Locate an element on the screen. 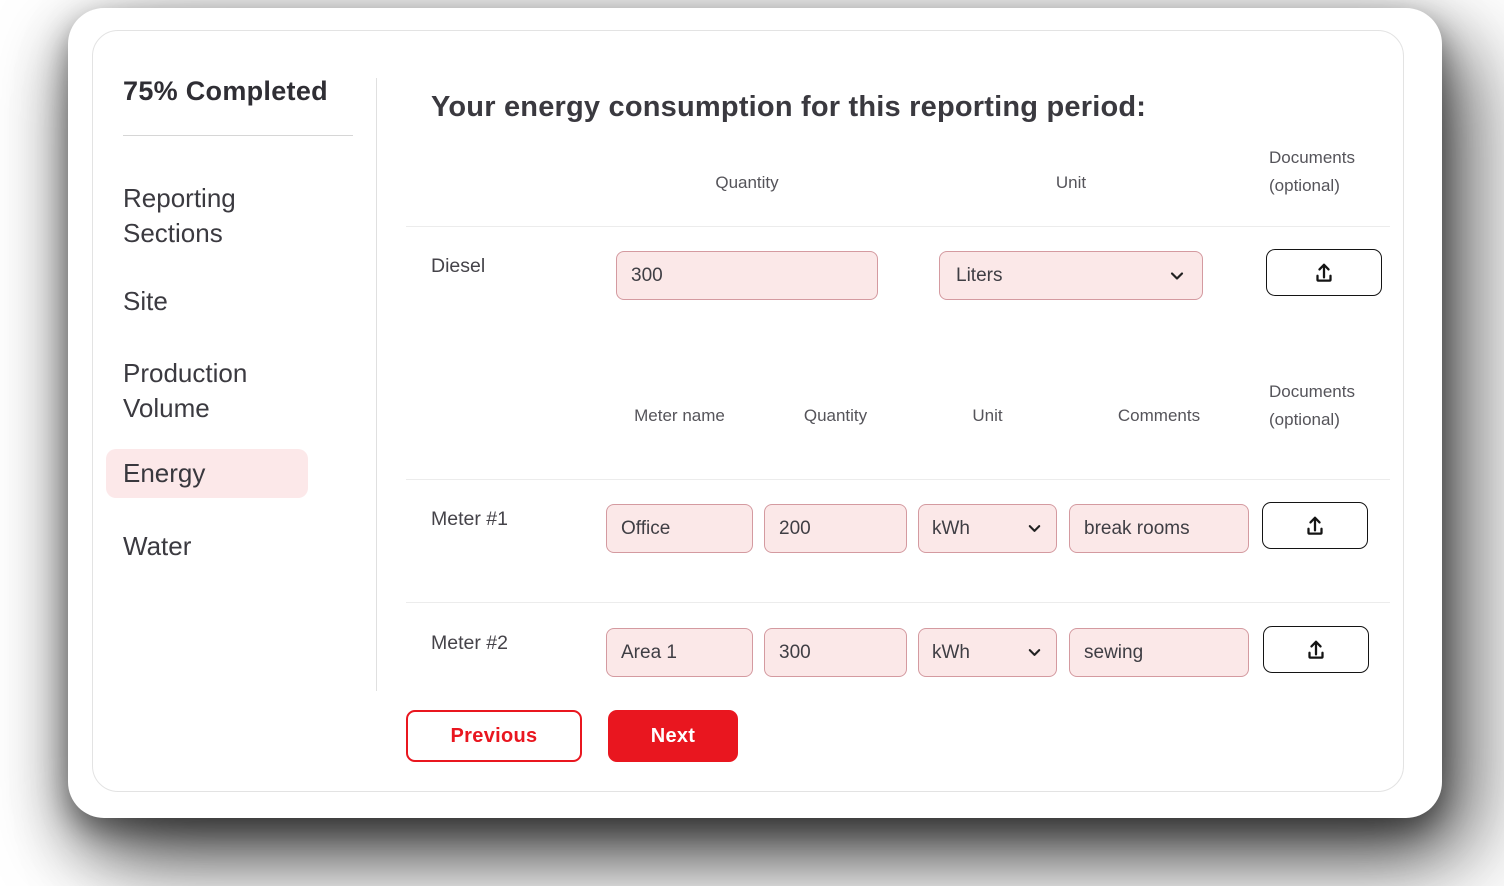 The height and width of the screenshot is (886, 1504). sidebar-item-energy: Energy is located at coordinates (207, 473).